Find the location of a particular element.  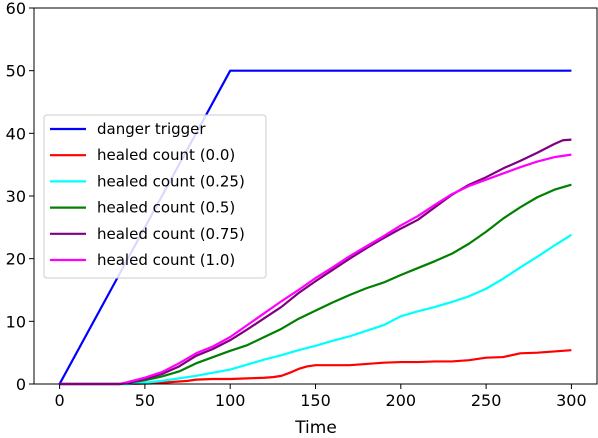

legend-label-2: healed count (0.25) is located at coordinates (171, 181).